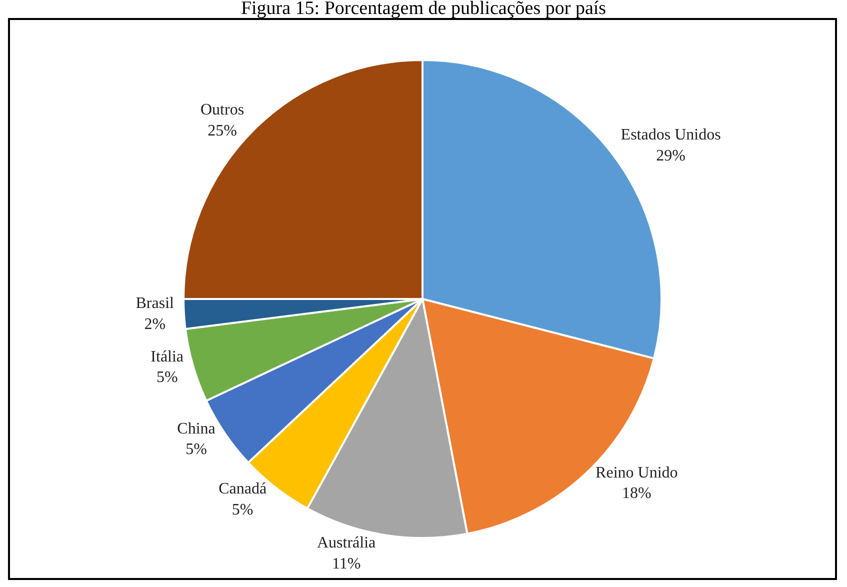  Describe the element at coordinates (155, 324) in the screenshot. I see `data-label: 2%` at that location.